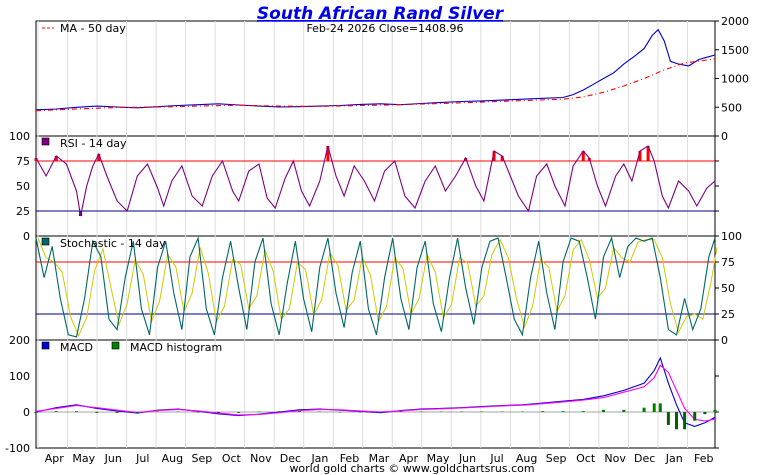  I want to click on chart-title: South African Rand Silver, so click(381, 14).